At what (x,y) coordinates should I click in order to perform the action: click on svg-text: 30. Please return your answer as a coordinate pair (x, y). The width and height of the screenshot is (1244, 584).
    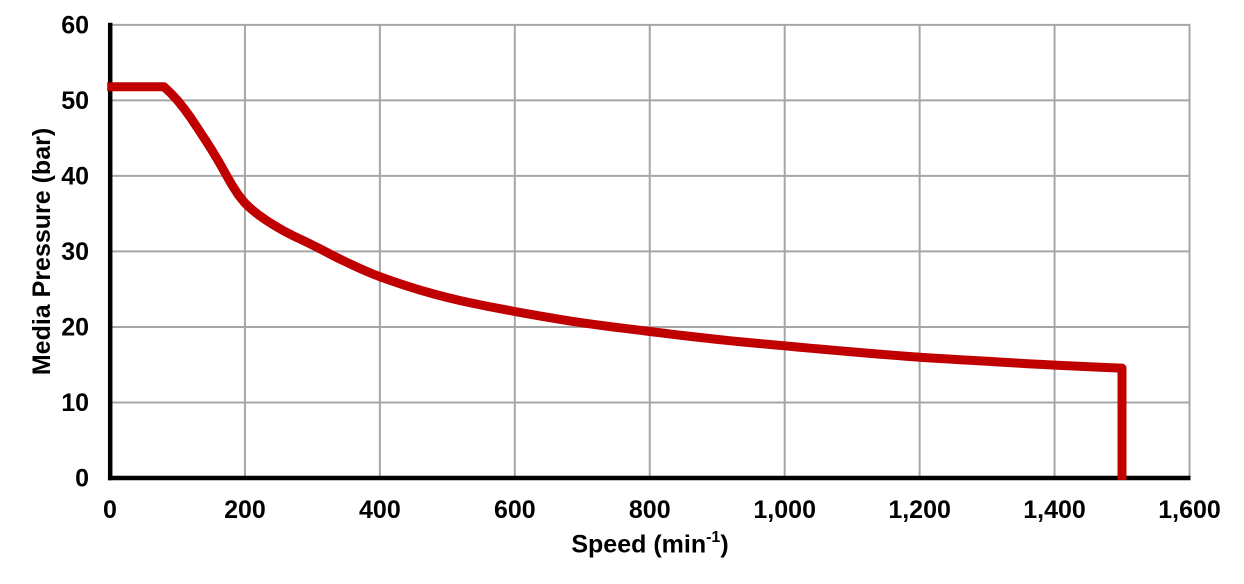
    Looking at the image, I should click on (75, 252).